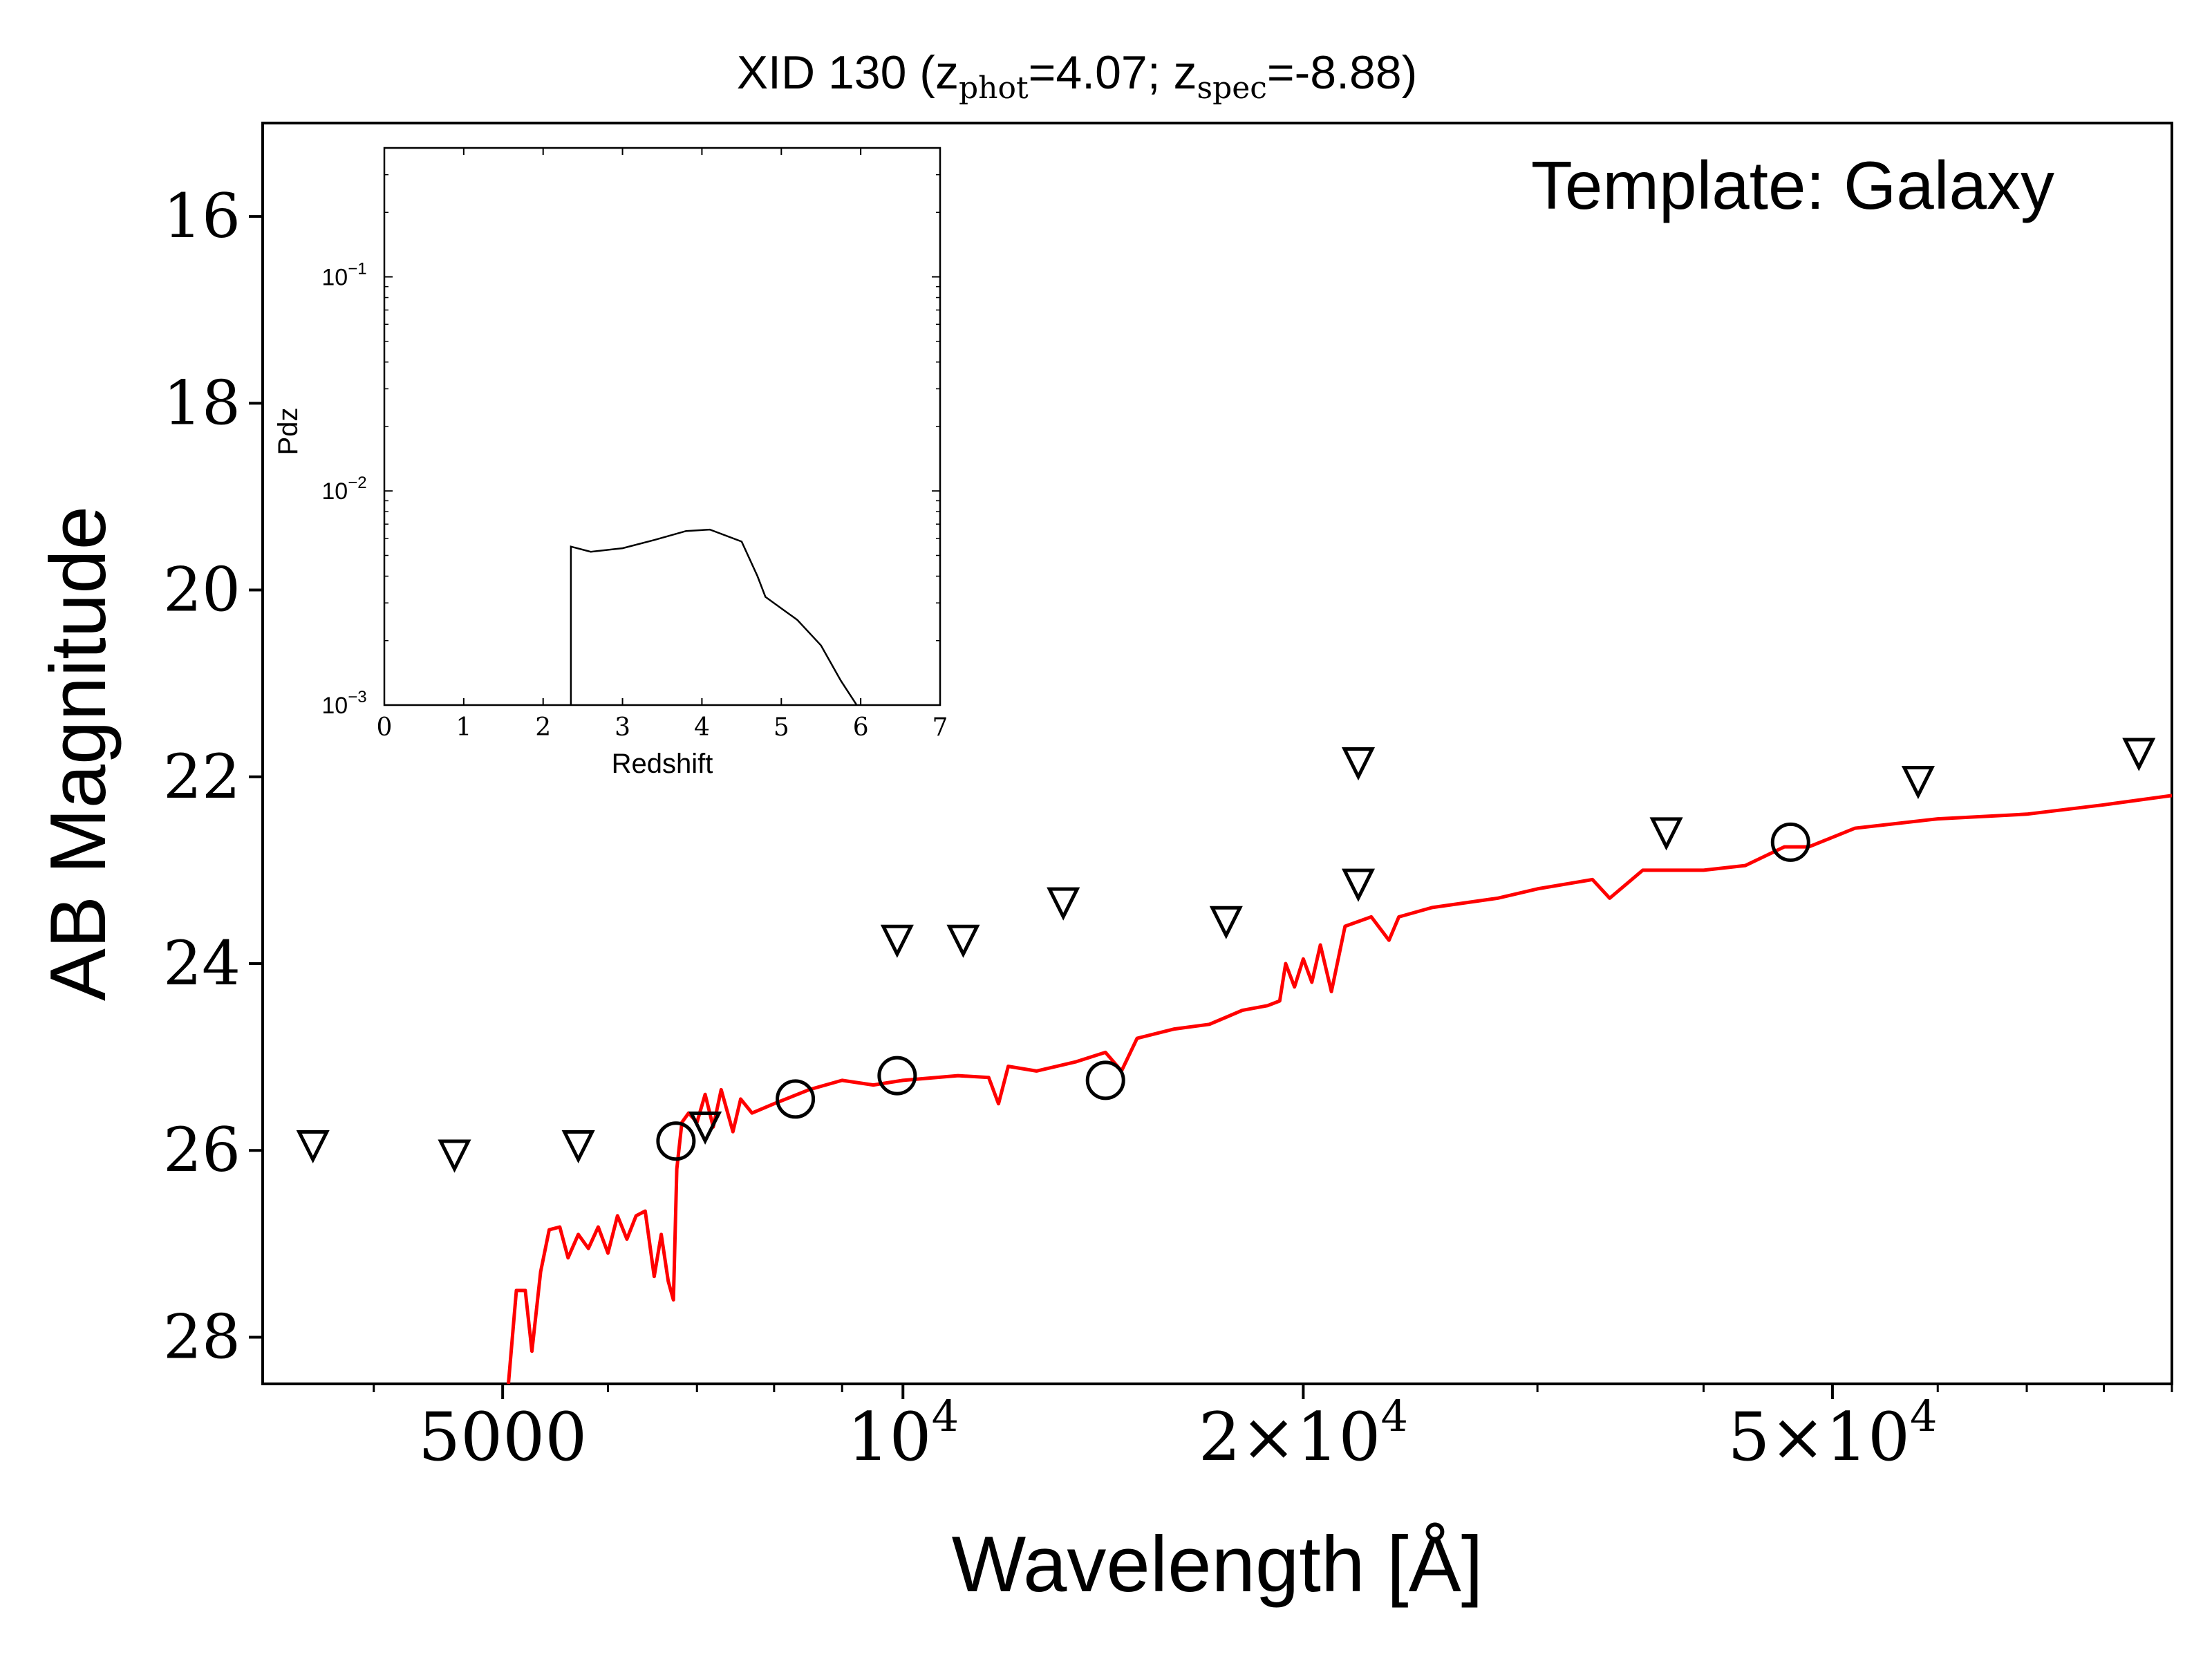  Describe the element at coordinates (714, 617) in the screenshot. I see `inset-pdz-curve` at that location.